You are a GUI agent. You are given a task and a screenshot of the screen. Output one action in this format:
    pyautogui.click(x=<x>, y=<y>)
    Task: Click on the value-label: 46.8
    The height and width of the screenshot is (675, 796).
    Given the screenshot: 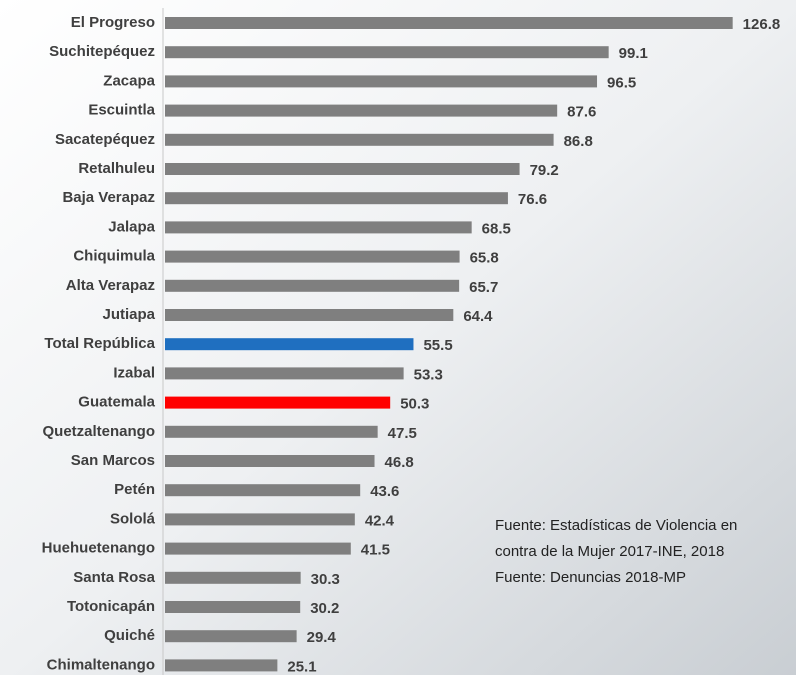 What is the action you would take?
    pyautogui.click(x=399, y=462)
    